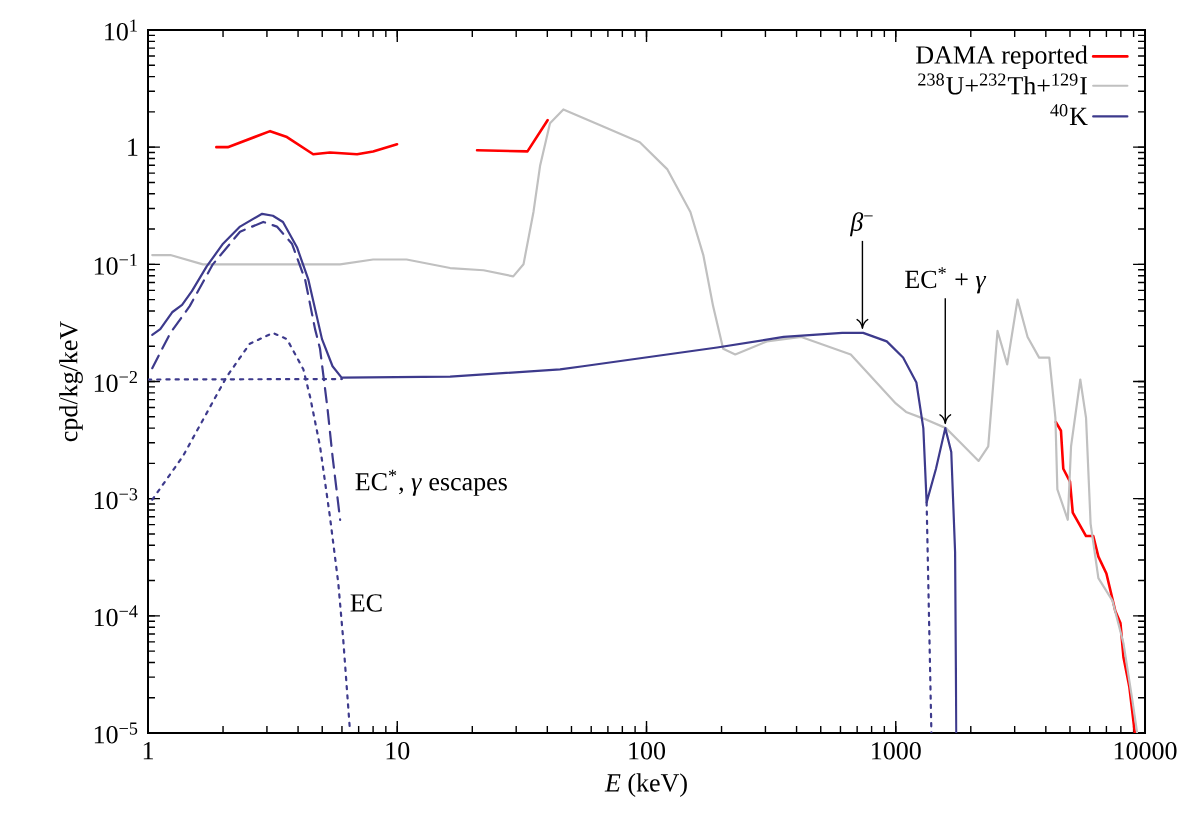 The width and height of the screenshot is (1198, 836). I want to click on legend-label: $^{40}$K, so click(1069, 114).